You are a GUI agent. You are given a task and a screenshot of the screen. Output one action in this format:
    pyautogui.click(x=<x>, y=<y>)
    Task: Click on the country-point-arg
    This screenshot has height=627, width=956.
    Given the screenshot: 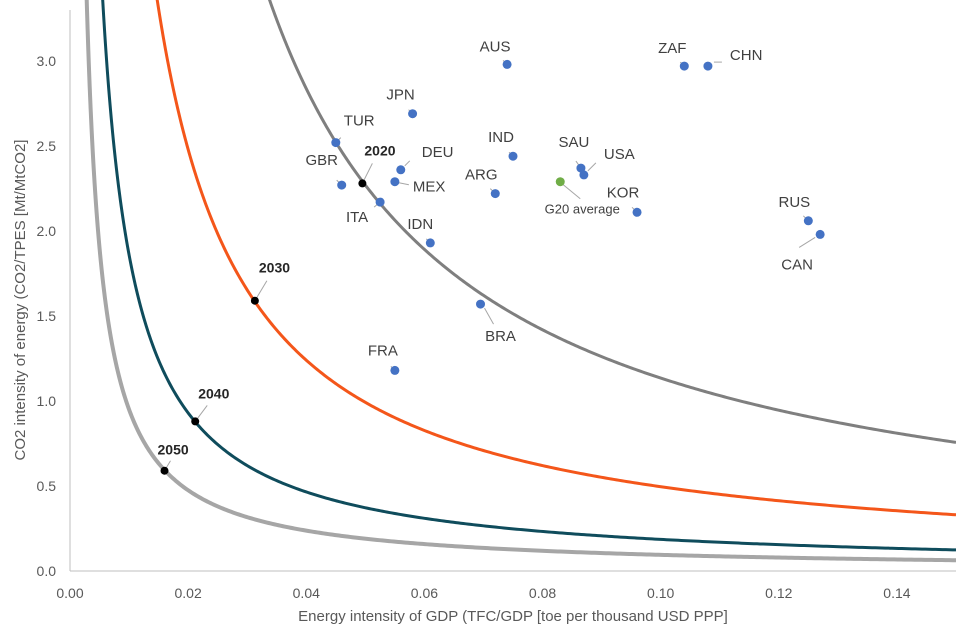 What is the action you would take?
    pyautogui.click(x=495, y=194)
    